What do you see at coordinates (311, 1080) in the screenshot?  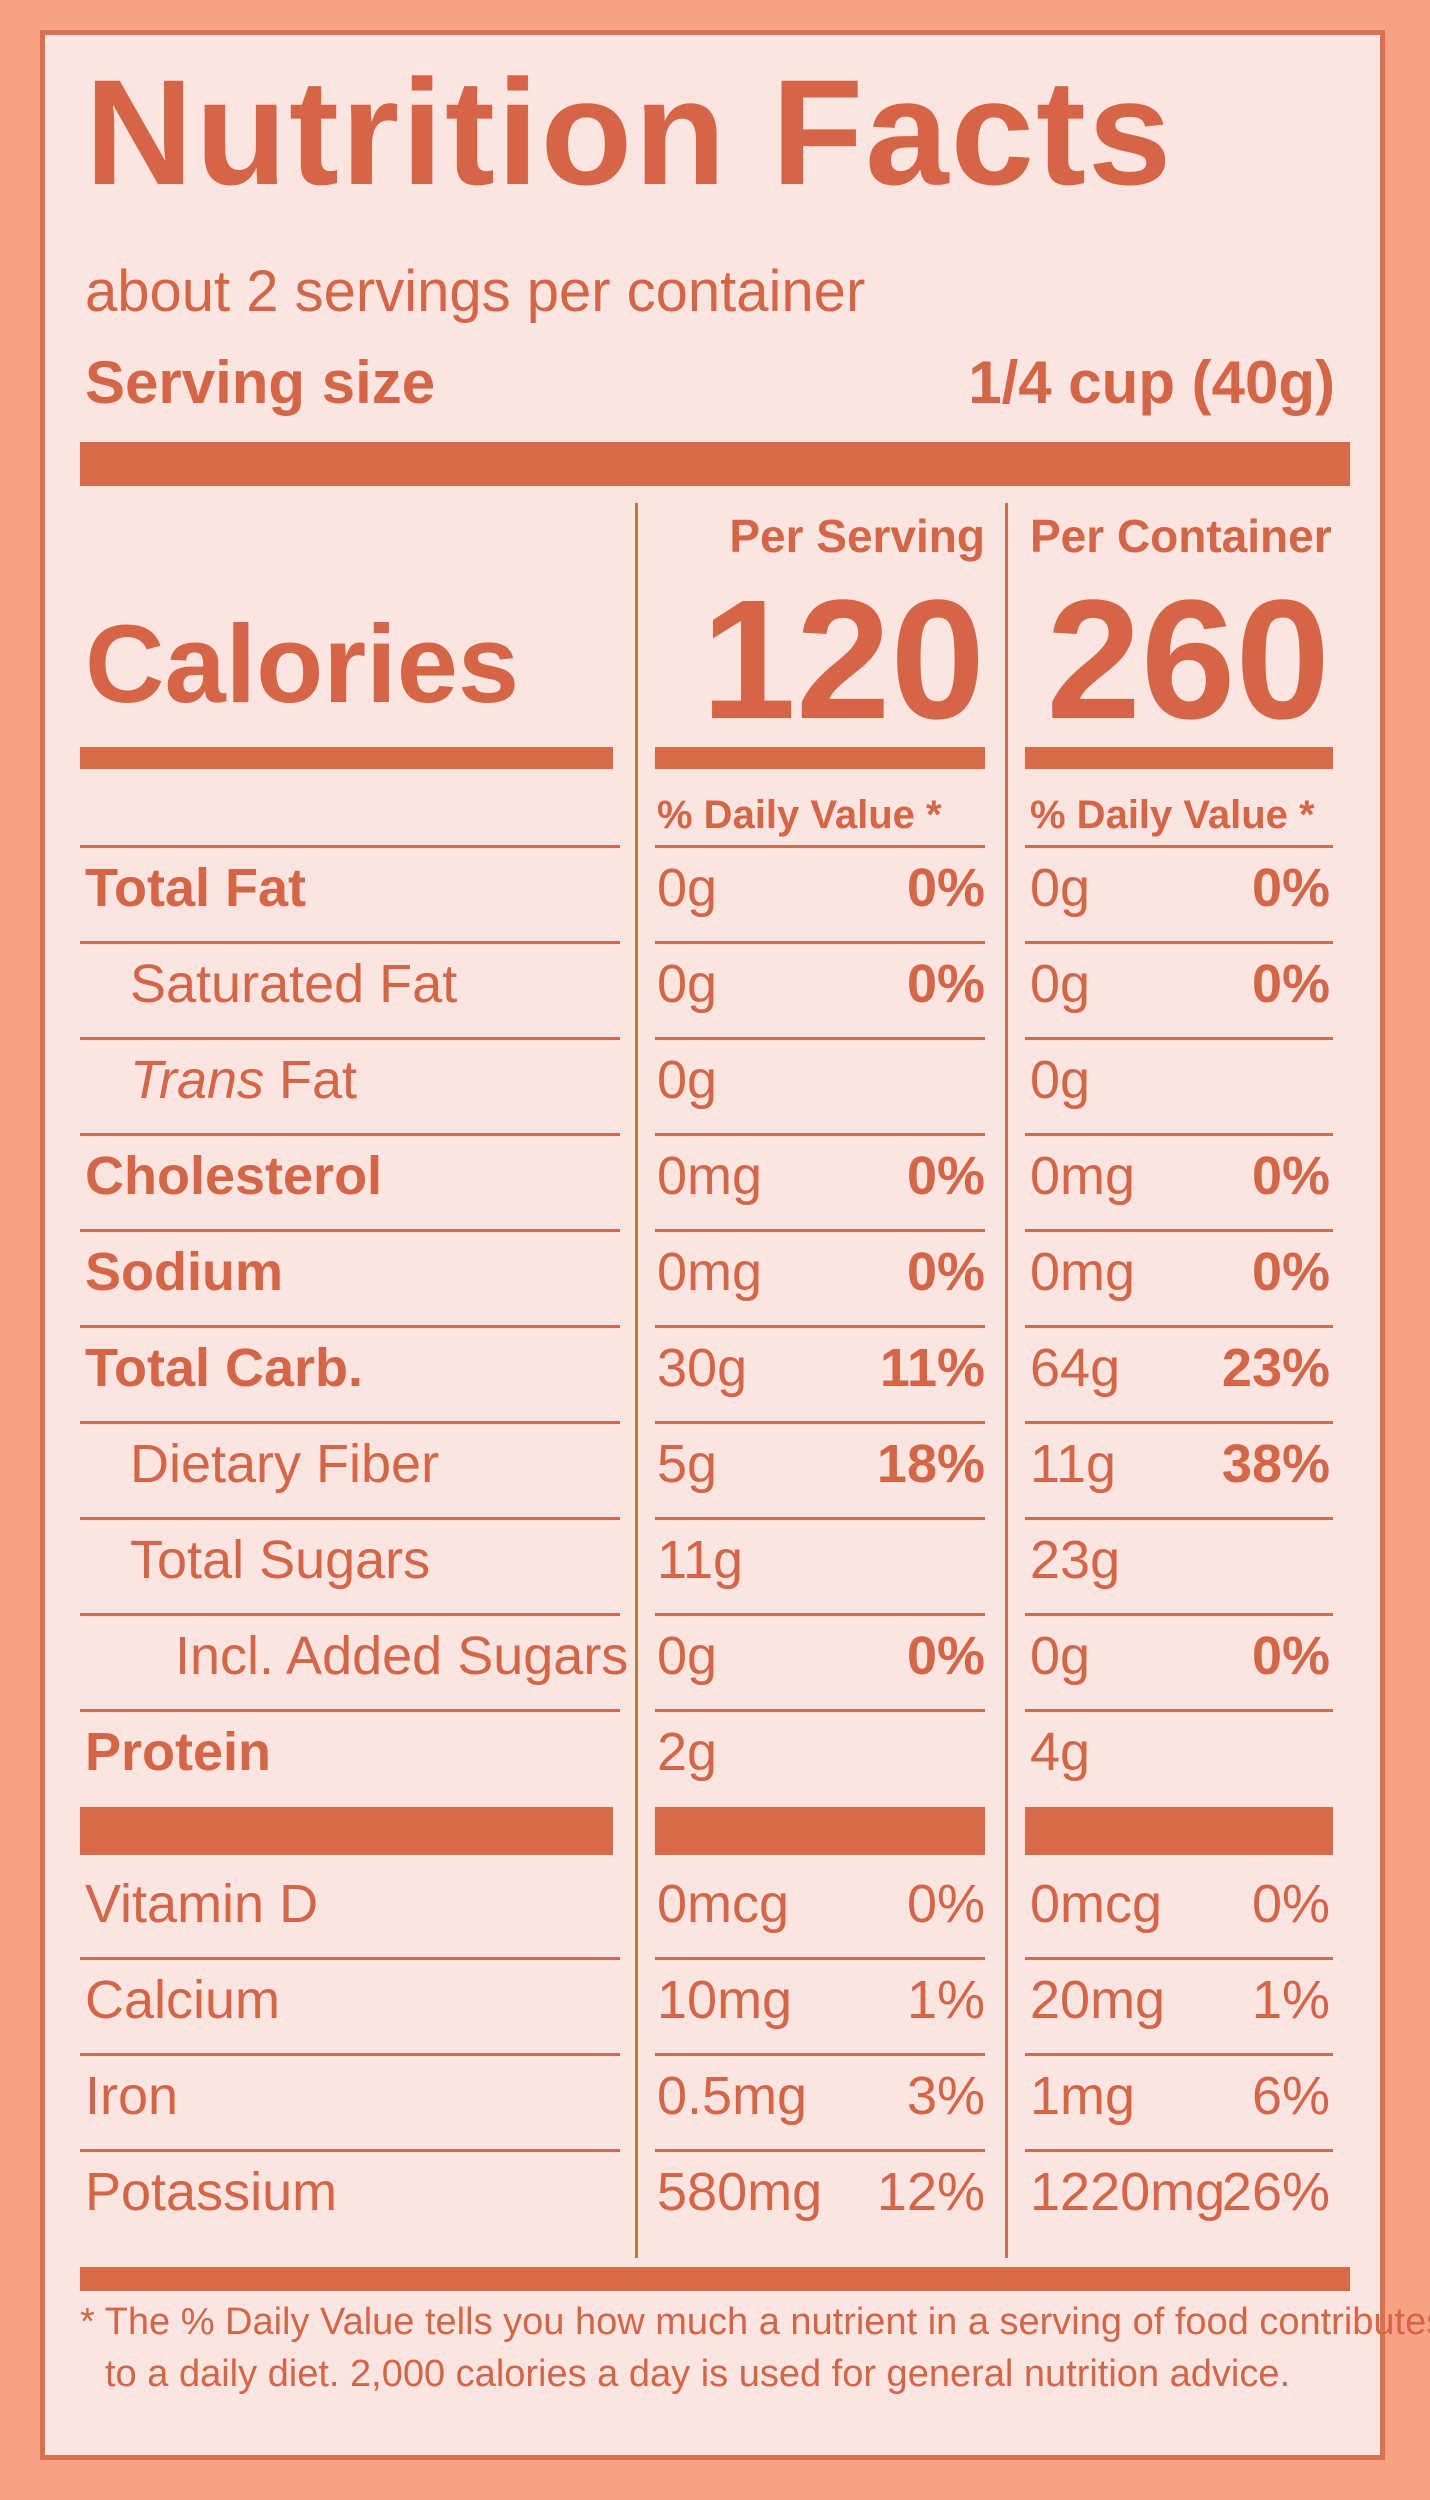 I see `nutrient-name-rest: Fat` at bounding box center [311, 1080].